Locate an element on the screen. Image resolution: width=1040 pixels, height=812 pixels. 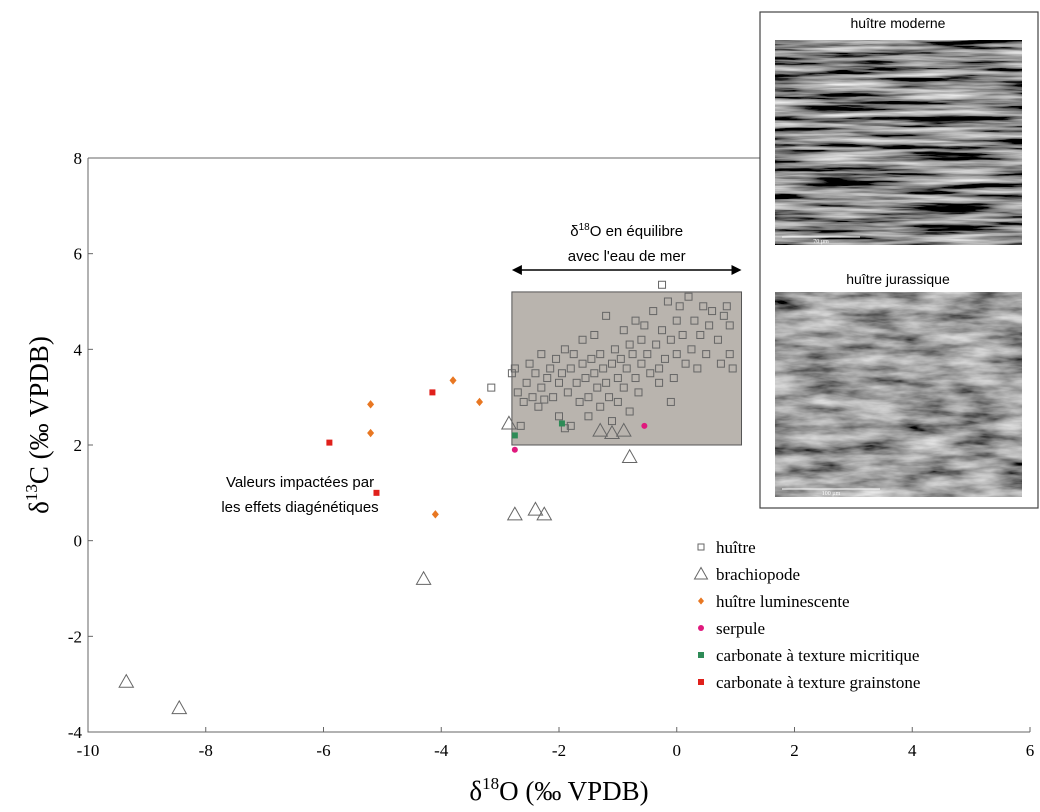
x-tick-label: 0 is located at coordinates (677, 750).